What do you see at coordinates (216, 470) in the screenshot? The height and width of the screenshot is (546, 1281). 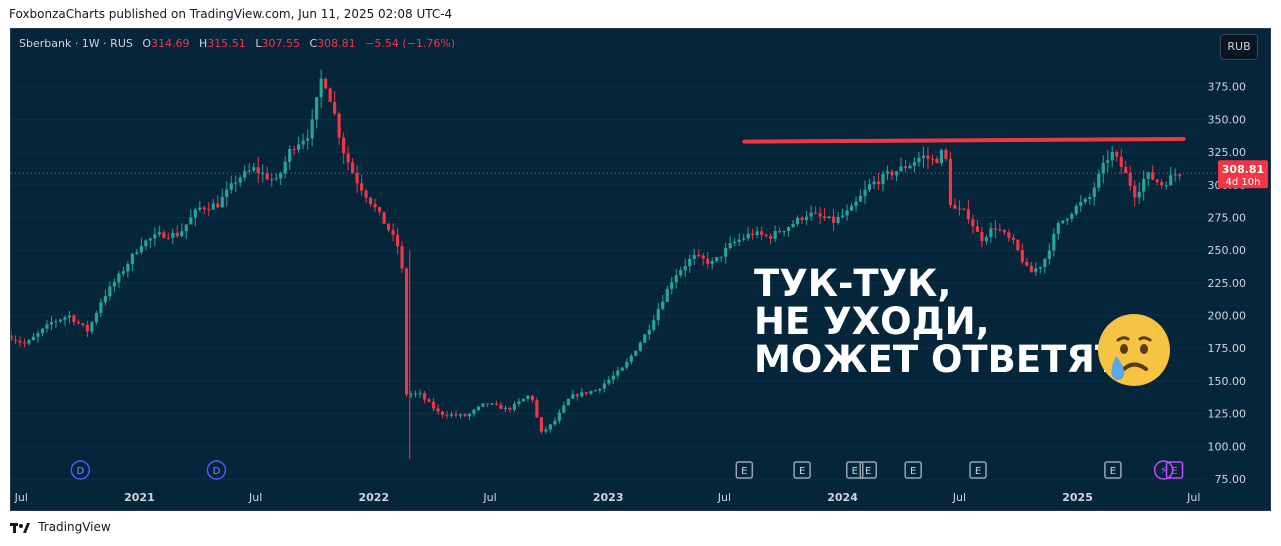 I see `dividend-marker` at bounding box center [216, 470].